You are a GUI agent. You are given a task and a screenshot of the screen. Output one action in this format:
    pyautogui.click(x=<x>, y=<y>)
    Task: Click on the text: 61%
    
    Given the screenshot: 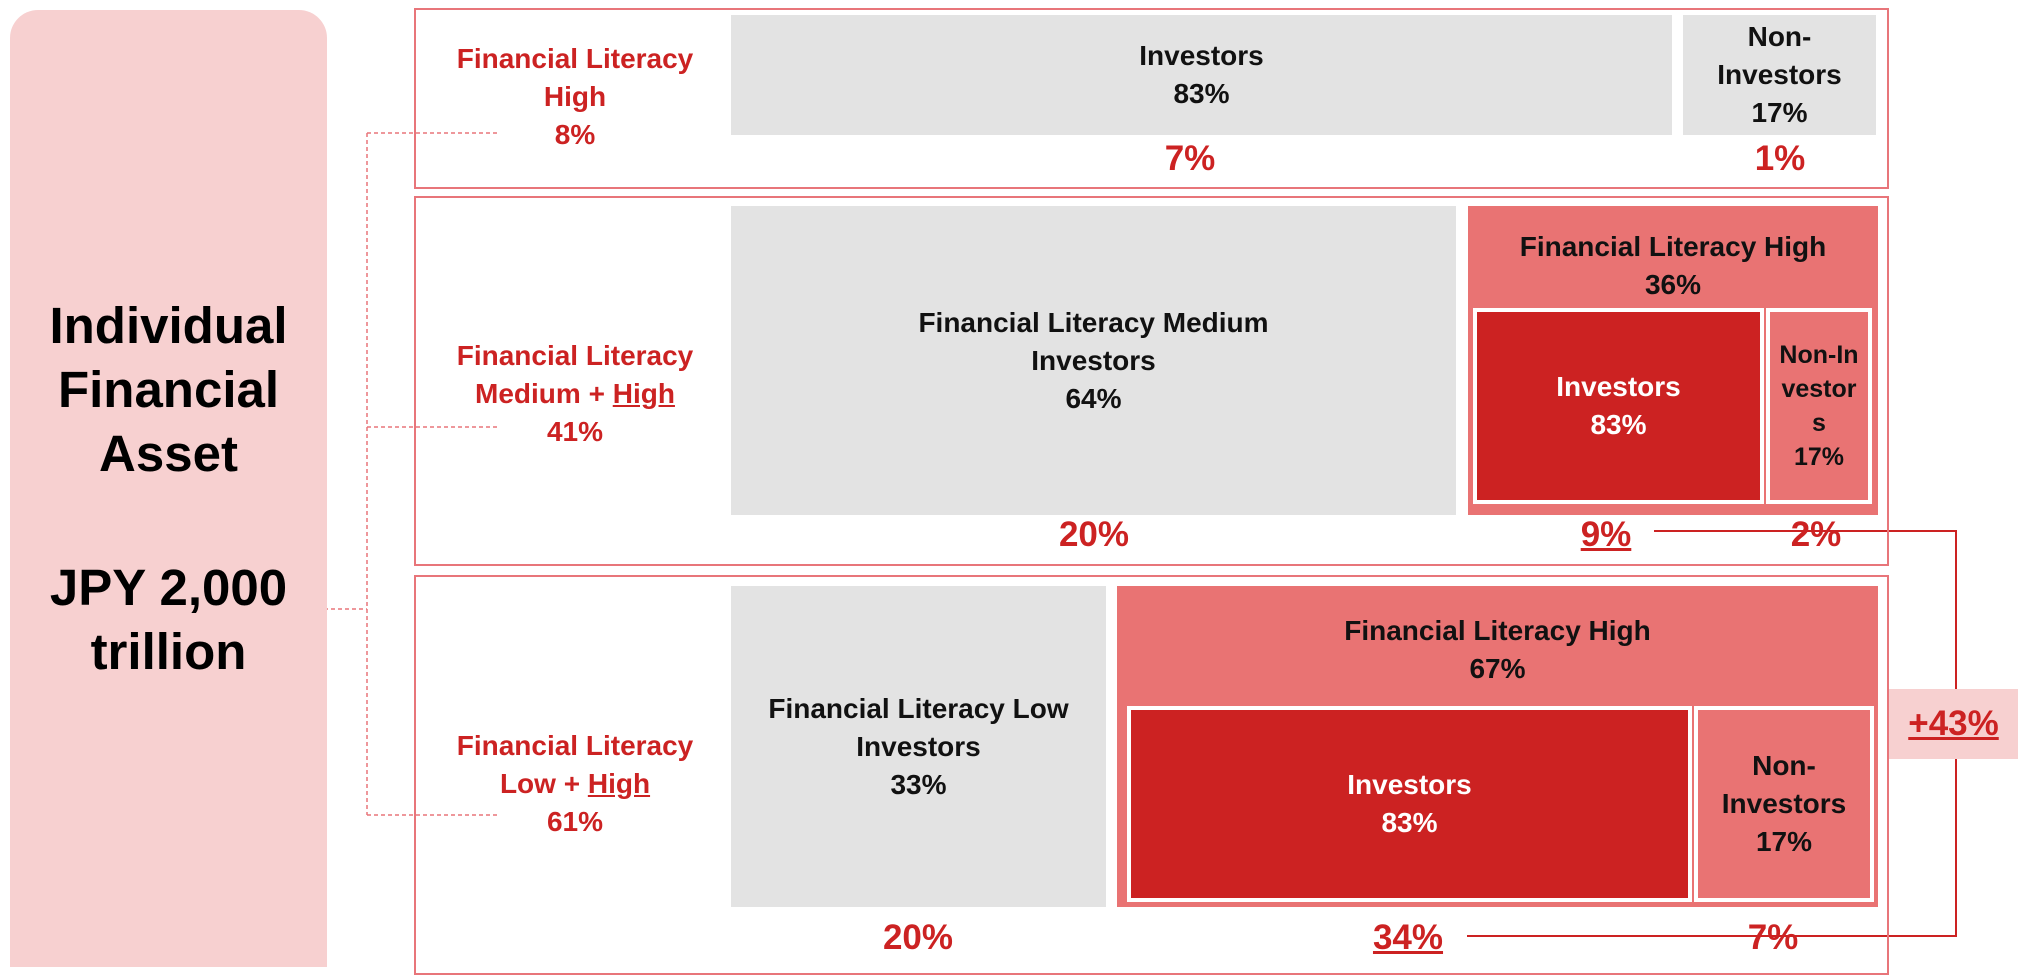 What is the action you would take?
    pyautogui.click(x=575, y=821)
    